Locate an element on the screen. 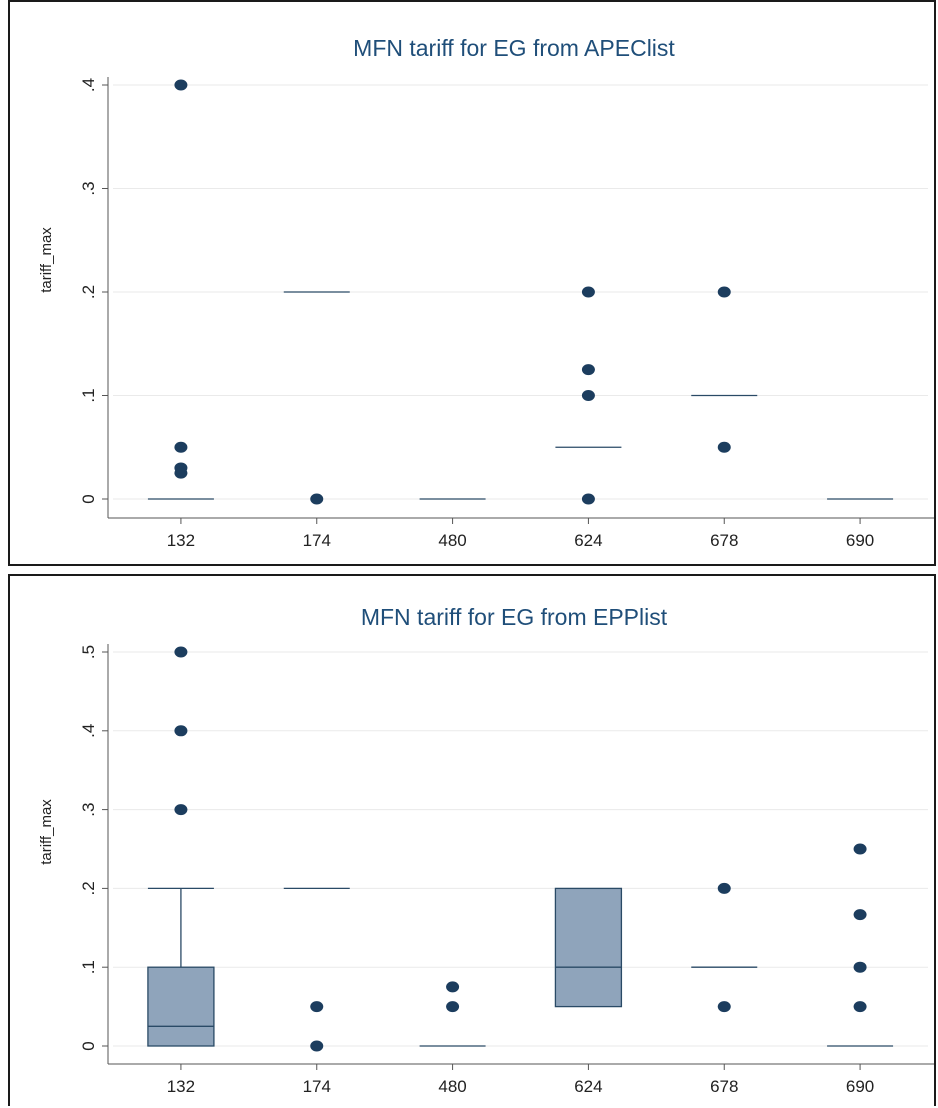  chart-title: MFN tariff for EG from EPPlist is located at coordinates (514, 617).